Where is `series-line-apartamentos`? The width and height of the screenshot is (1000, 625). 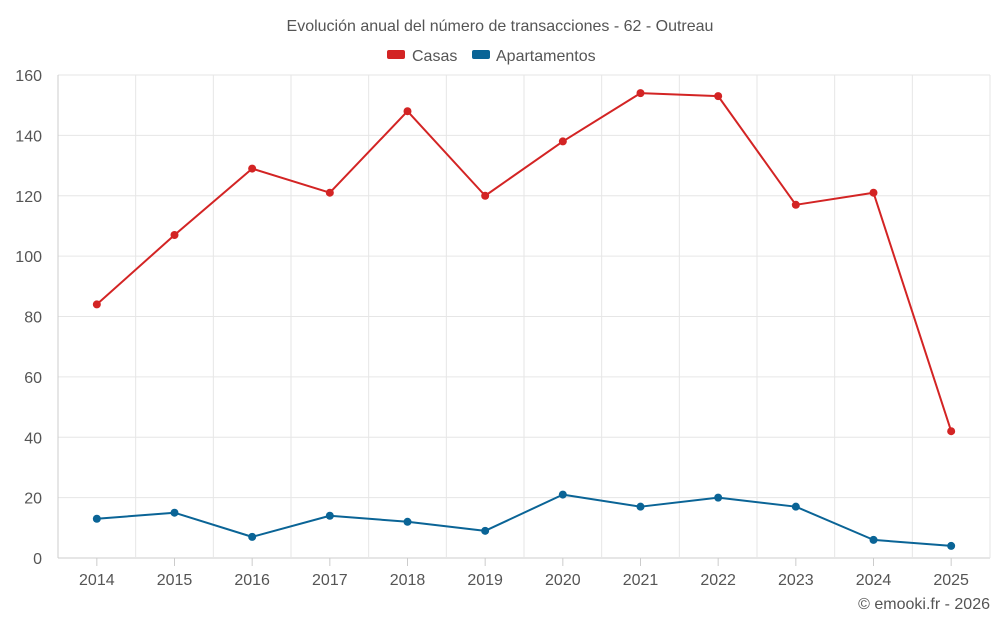
series-line-apartamentos is located at coordinates (524, 520).